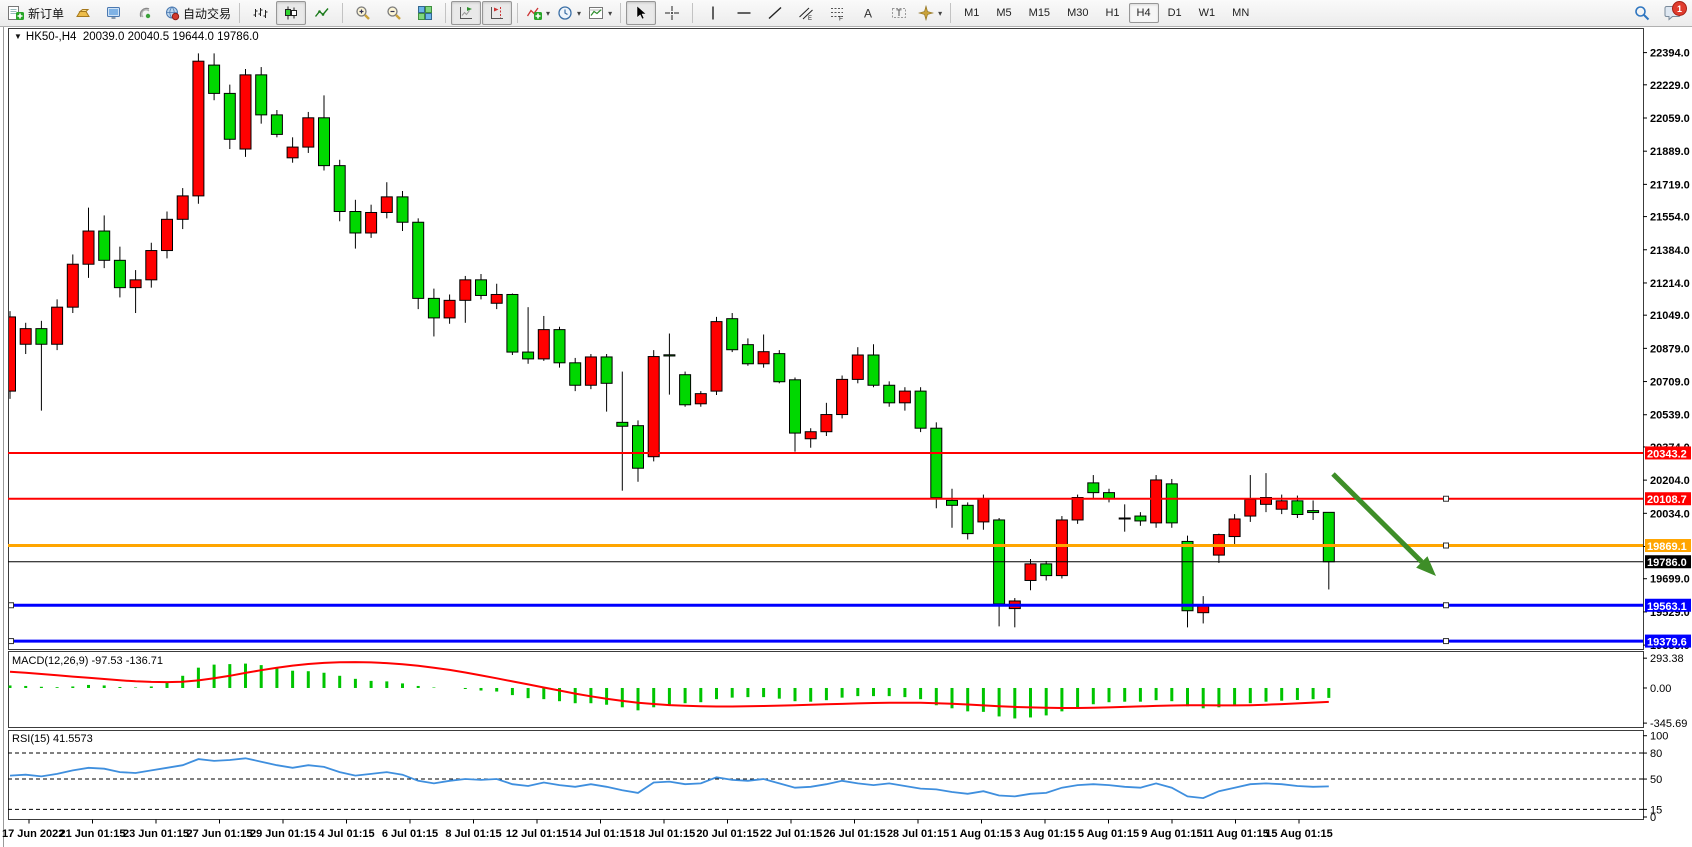  Describe the element at coordinates (410, 834) in the screenshot. I see `date-label: 6 Jul 01:15` at that location.